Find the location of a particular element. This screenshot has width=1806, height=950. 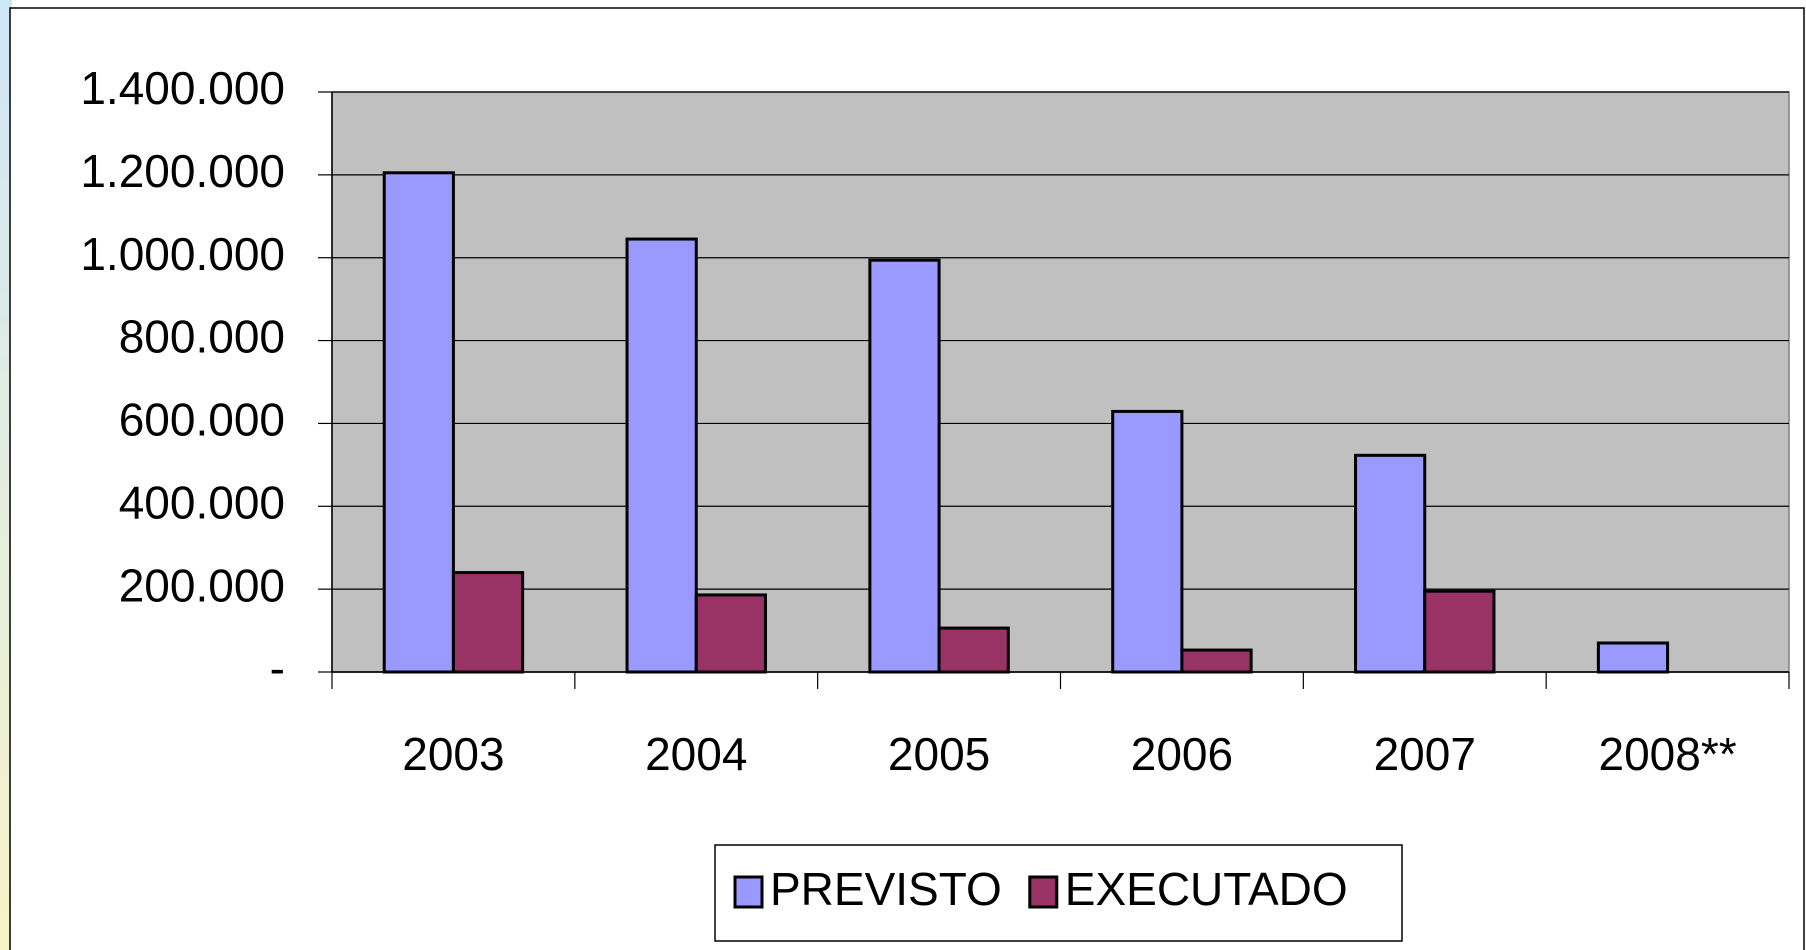

y-tick-label: 1.000.000 is located at coordinates (182, 254).